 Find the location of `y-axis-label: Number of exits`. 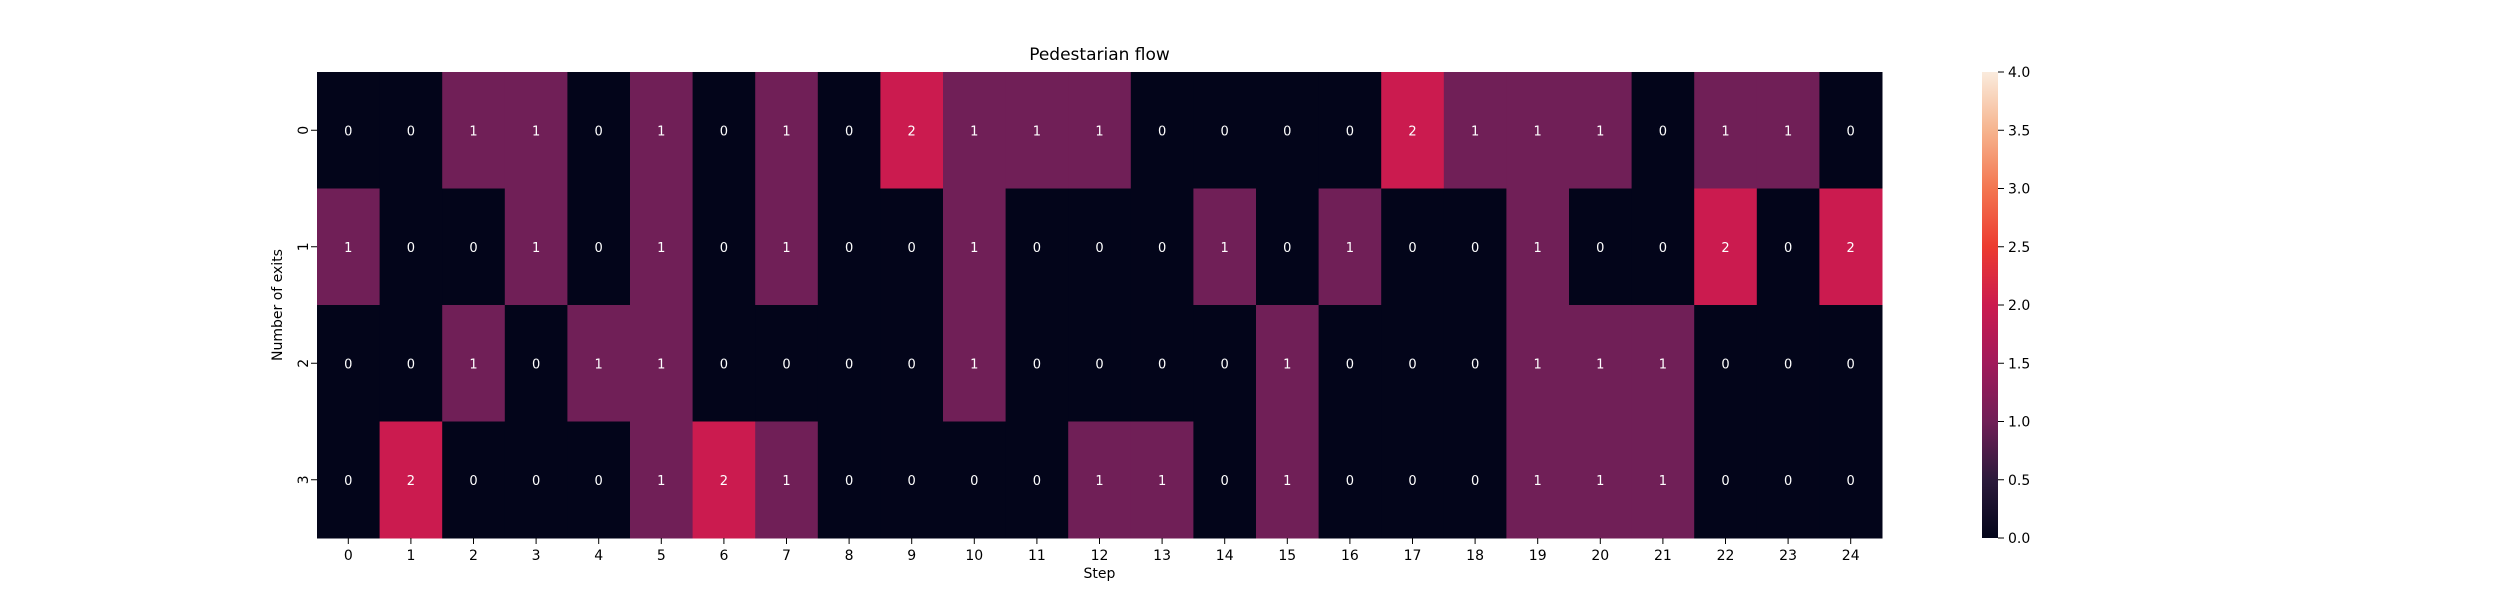

y-axis-label: Number of exits is located at coordinates (278, 305).